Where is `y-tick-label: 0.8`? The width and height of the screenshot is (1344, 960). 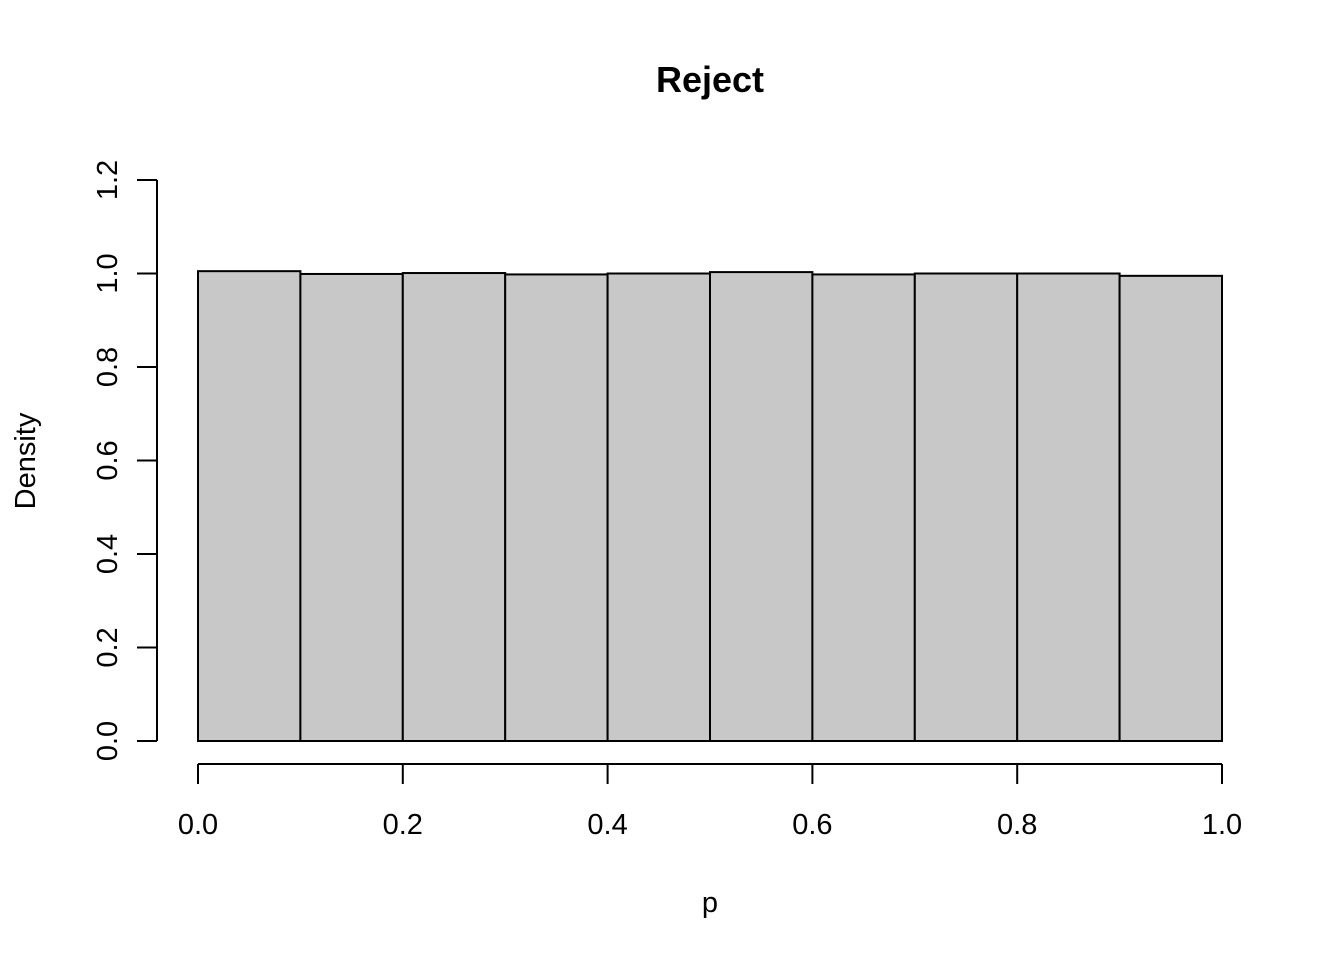 y-tick-label: 0.8 is located at coordinates (108, 367).